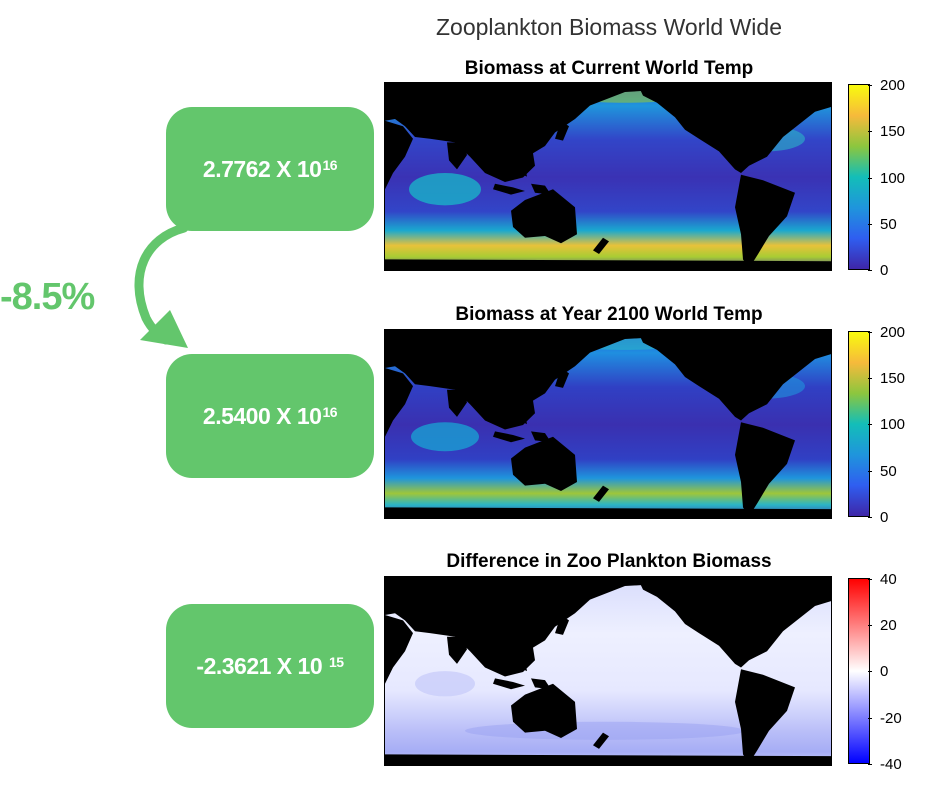 The width and height of the screenshot is (940, 788). What do you see at coordinates (859, 671) in the screenshot?
I see `colorbar-difference` at bounding box center [859, 671].